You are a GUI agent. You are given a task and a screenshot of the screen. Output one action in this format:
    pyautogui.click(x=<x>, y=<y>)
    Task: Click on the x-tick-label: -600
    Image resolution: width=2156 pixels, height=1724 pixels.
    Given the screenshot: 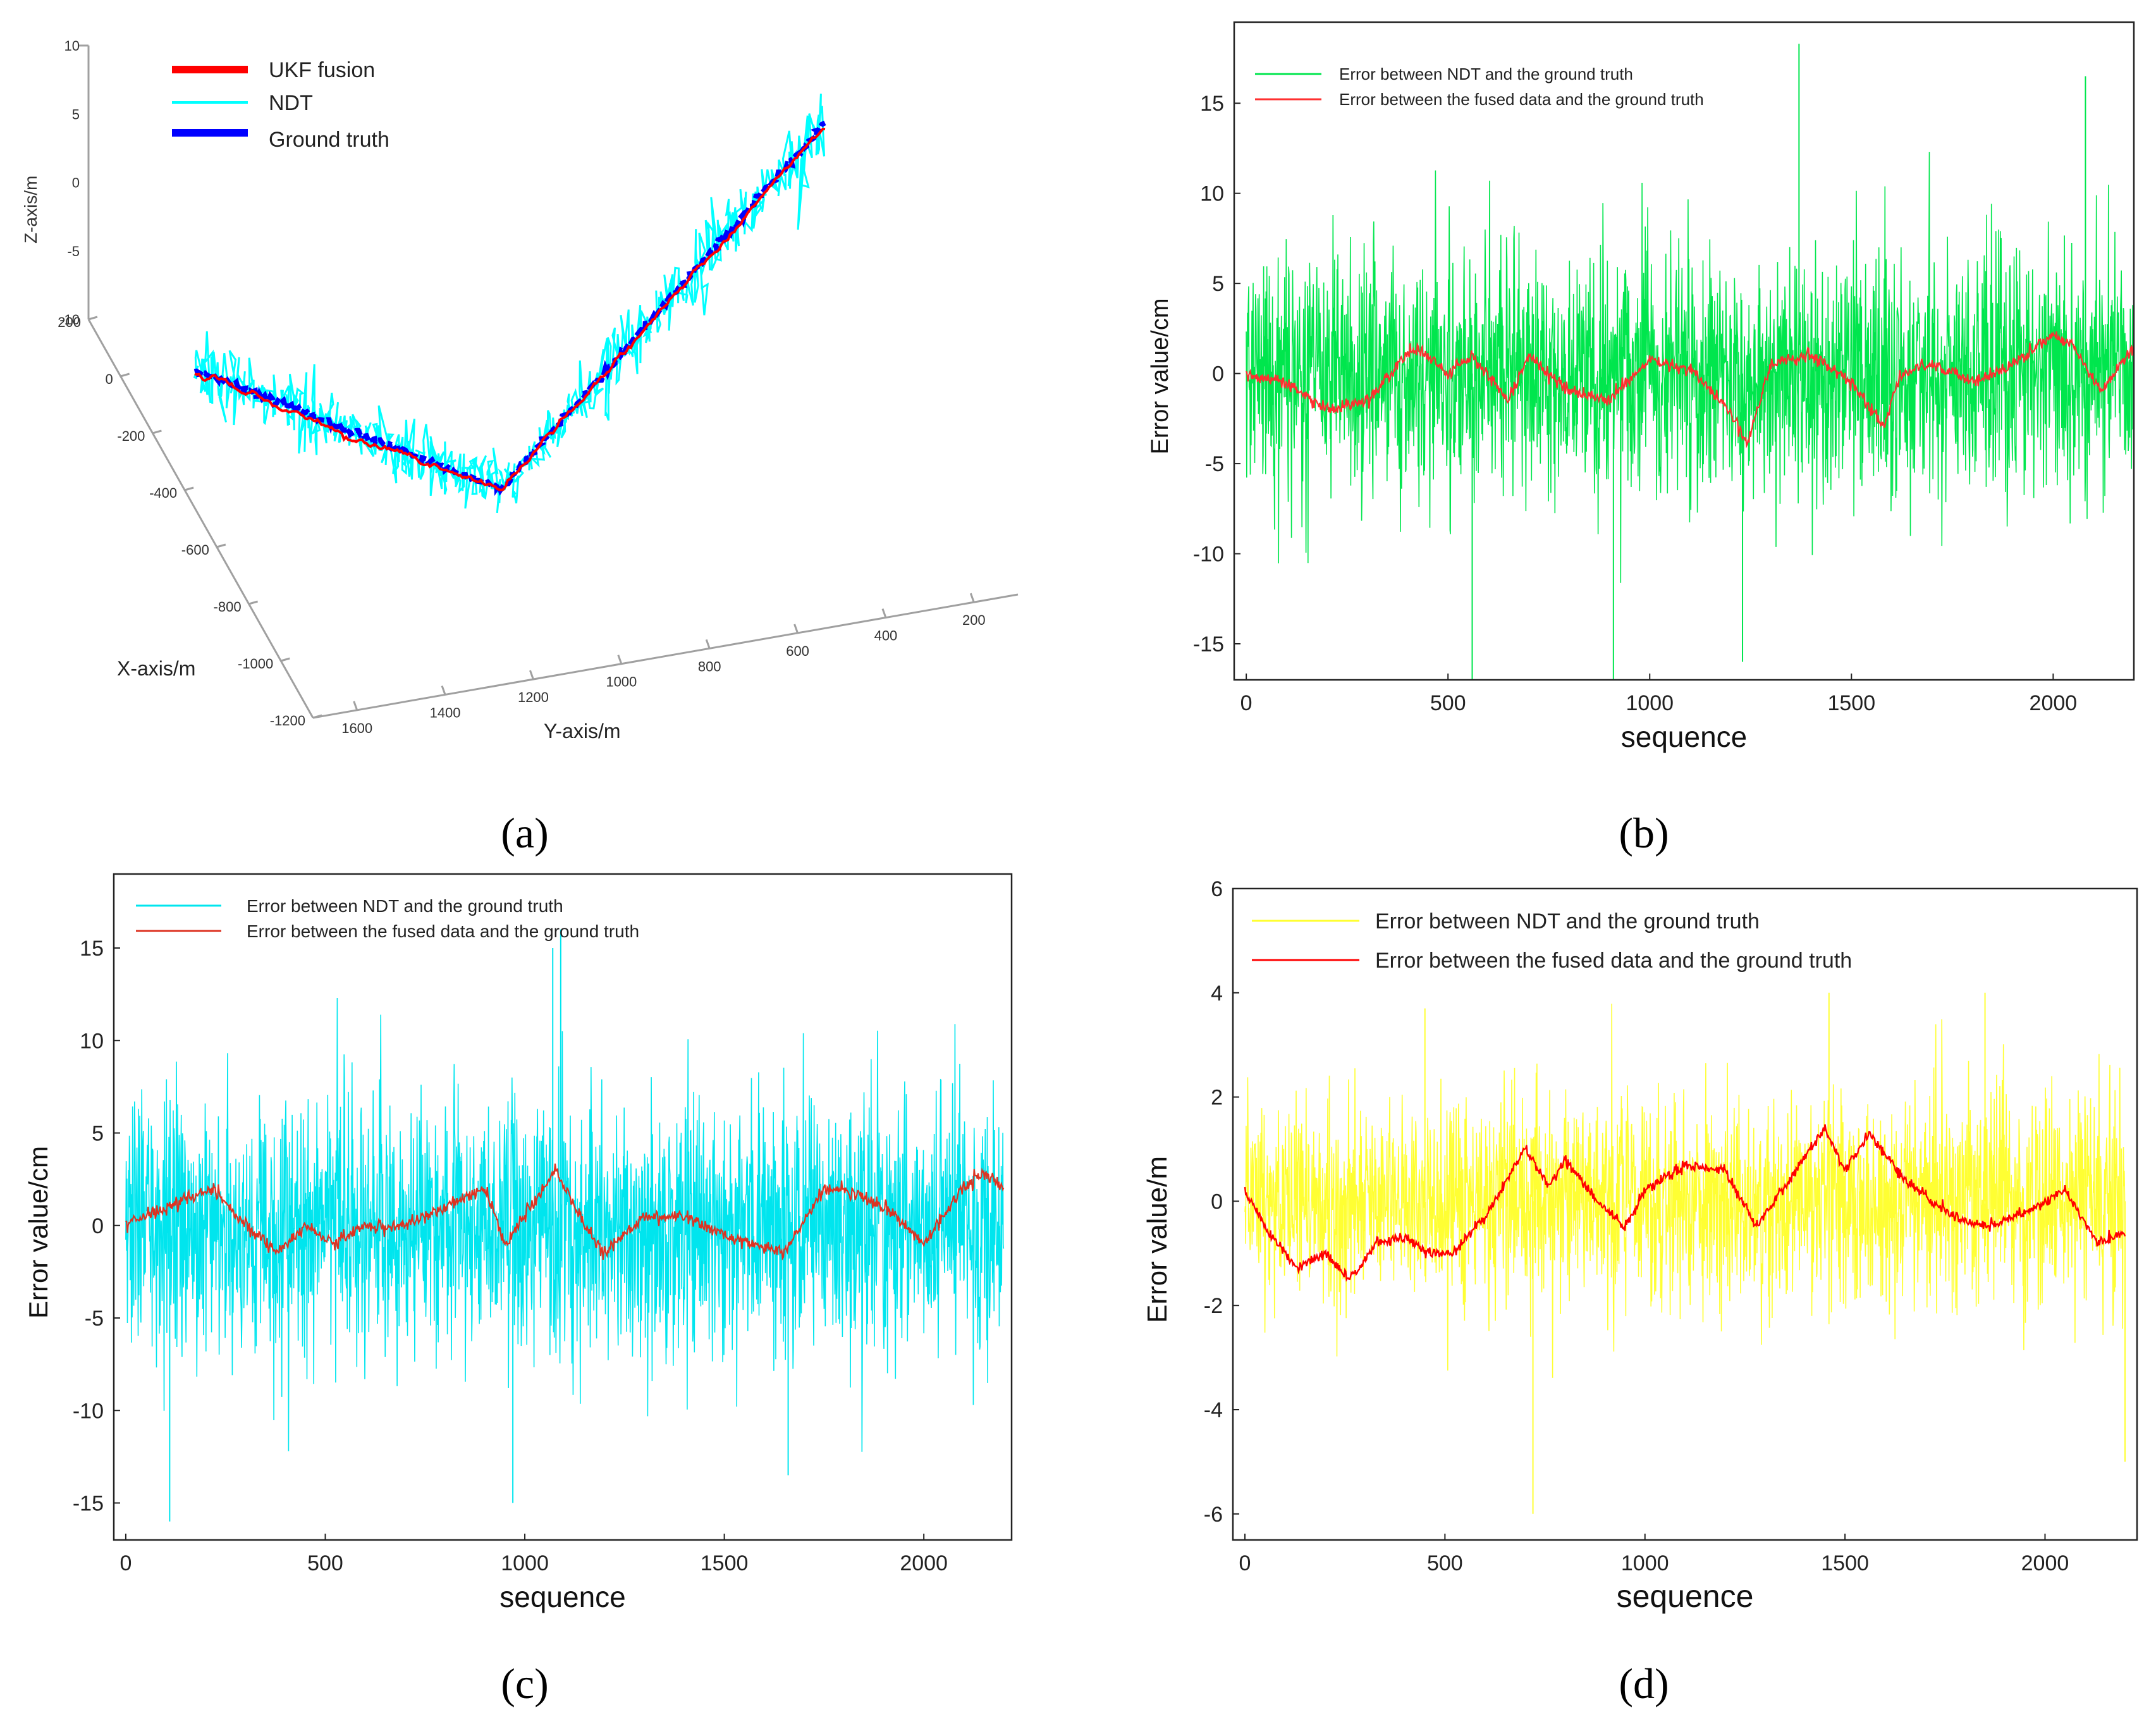 What is the action you would take?
    pyautogui.click(x=195, y=550)
    